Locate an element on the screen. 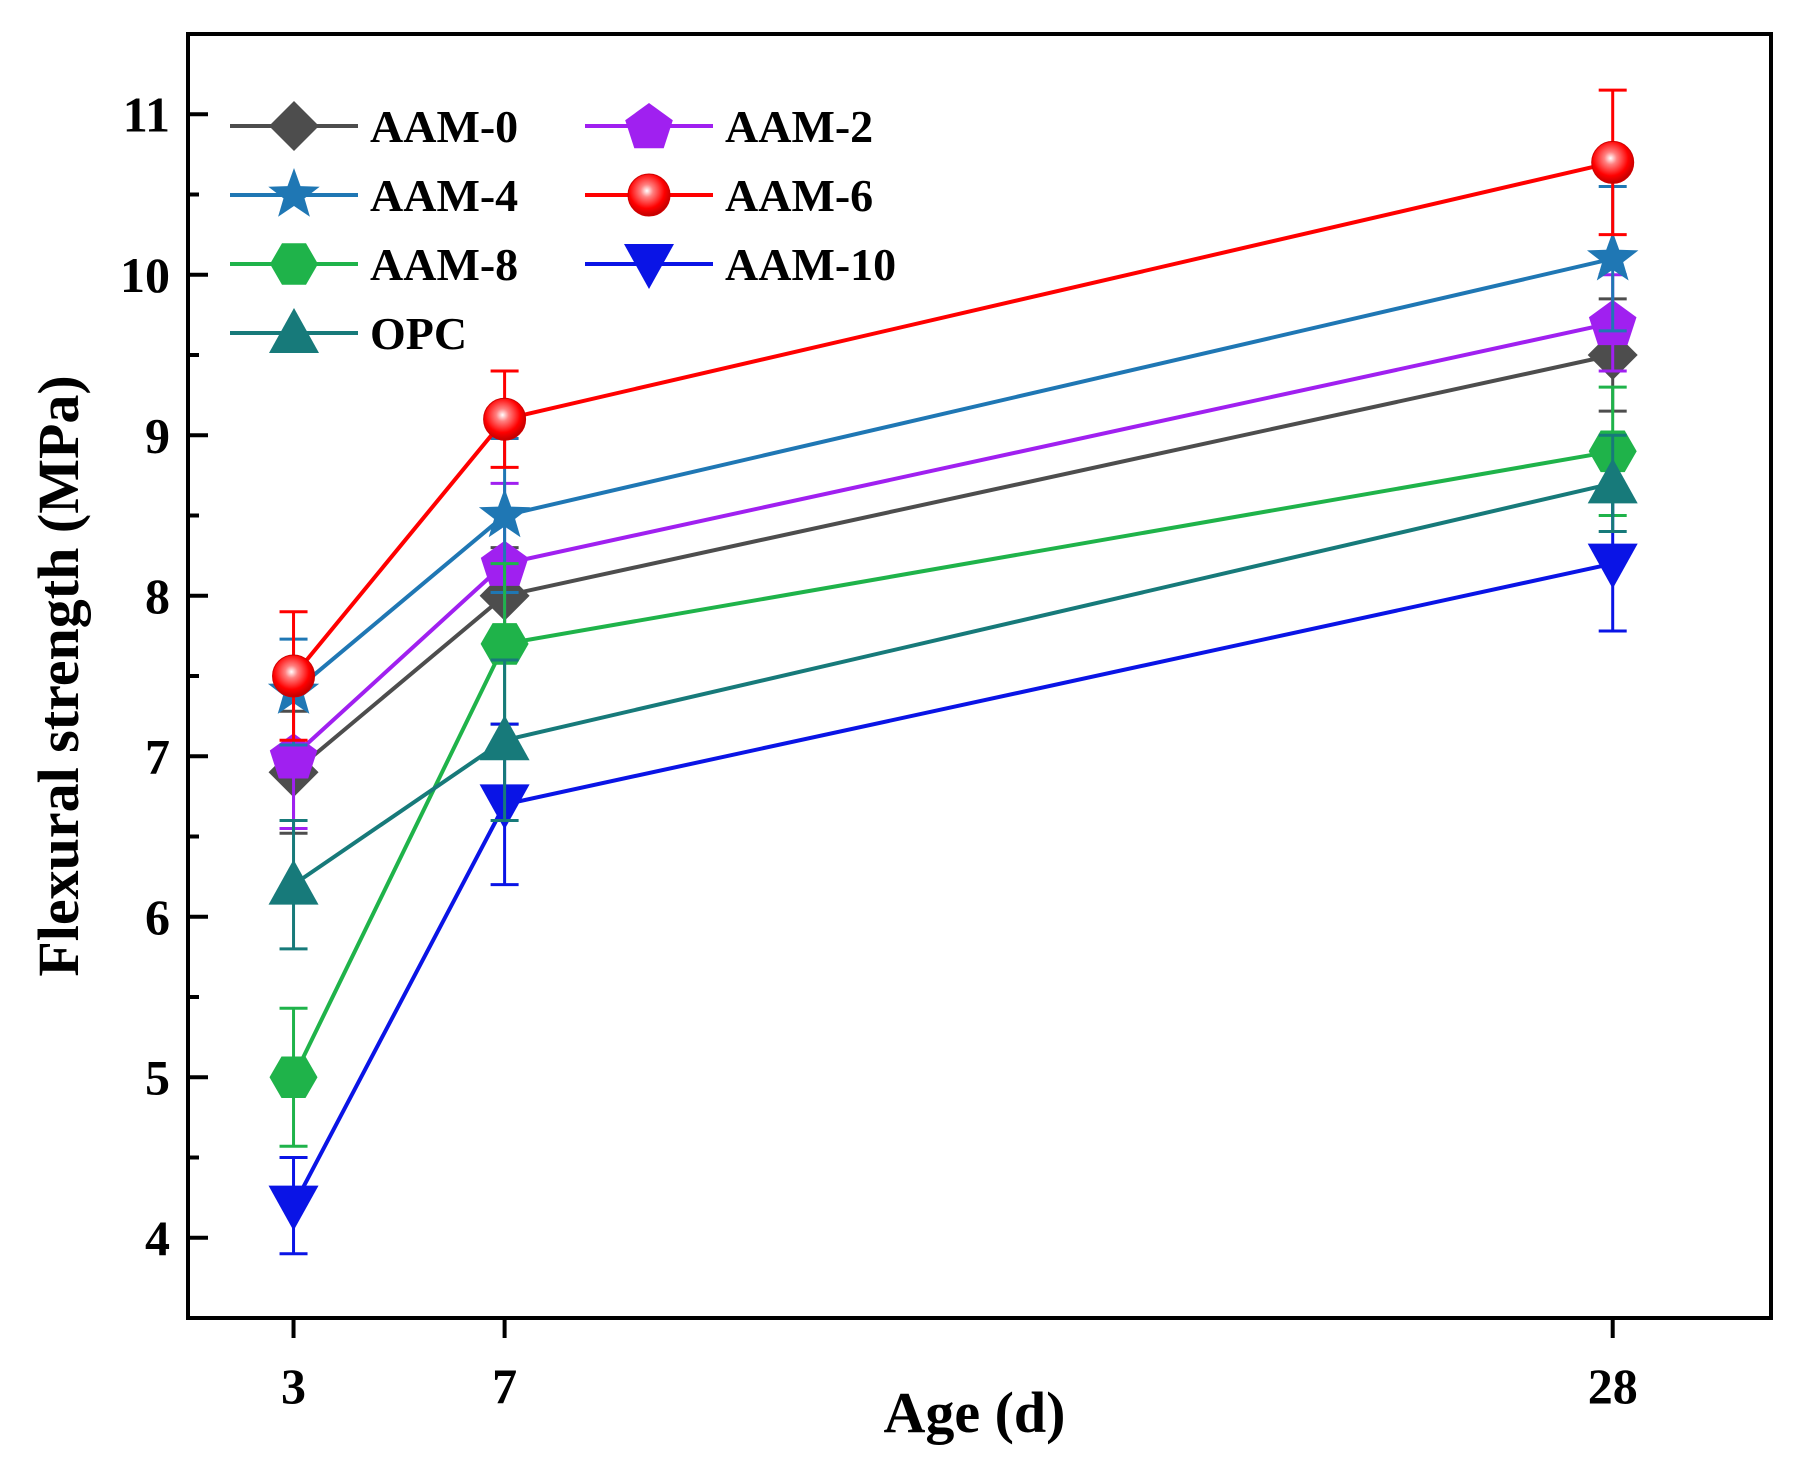 The image size is (1803, 1459). legend-item-aam-8: AAM-8 is located at coordinates (374, 264).